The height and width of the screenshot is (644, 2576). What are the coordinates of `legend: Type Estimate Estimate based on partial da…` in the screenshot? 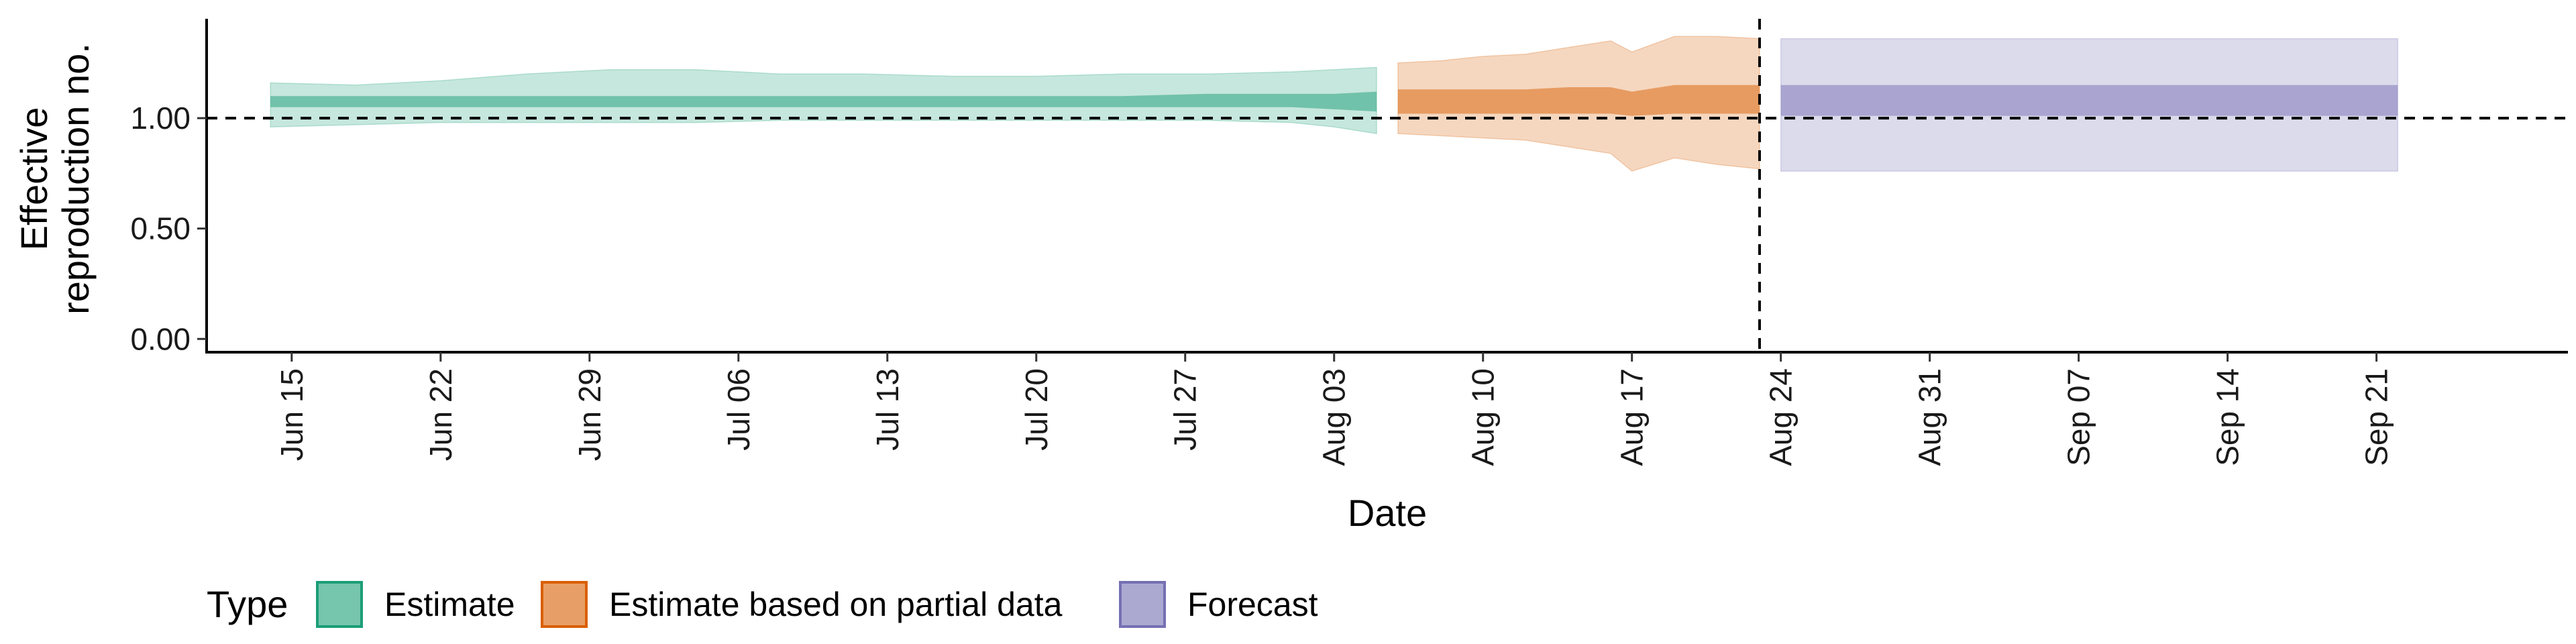 It's located at (762, 604).